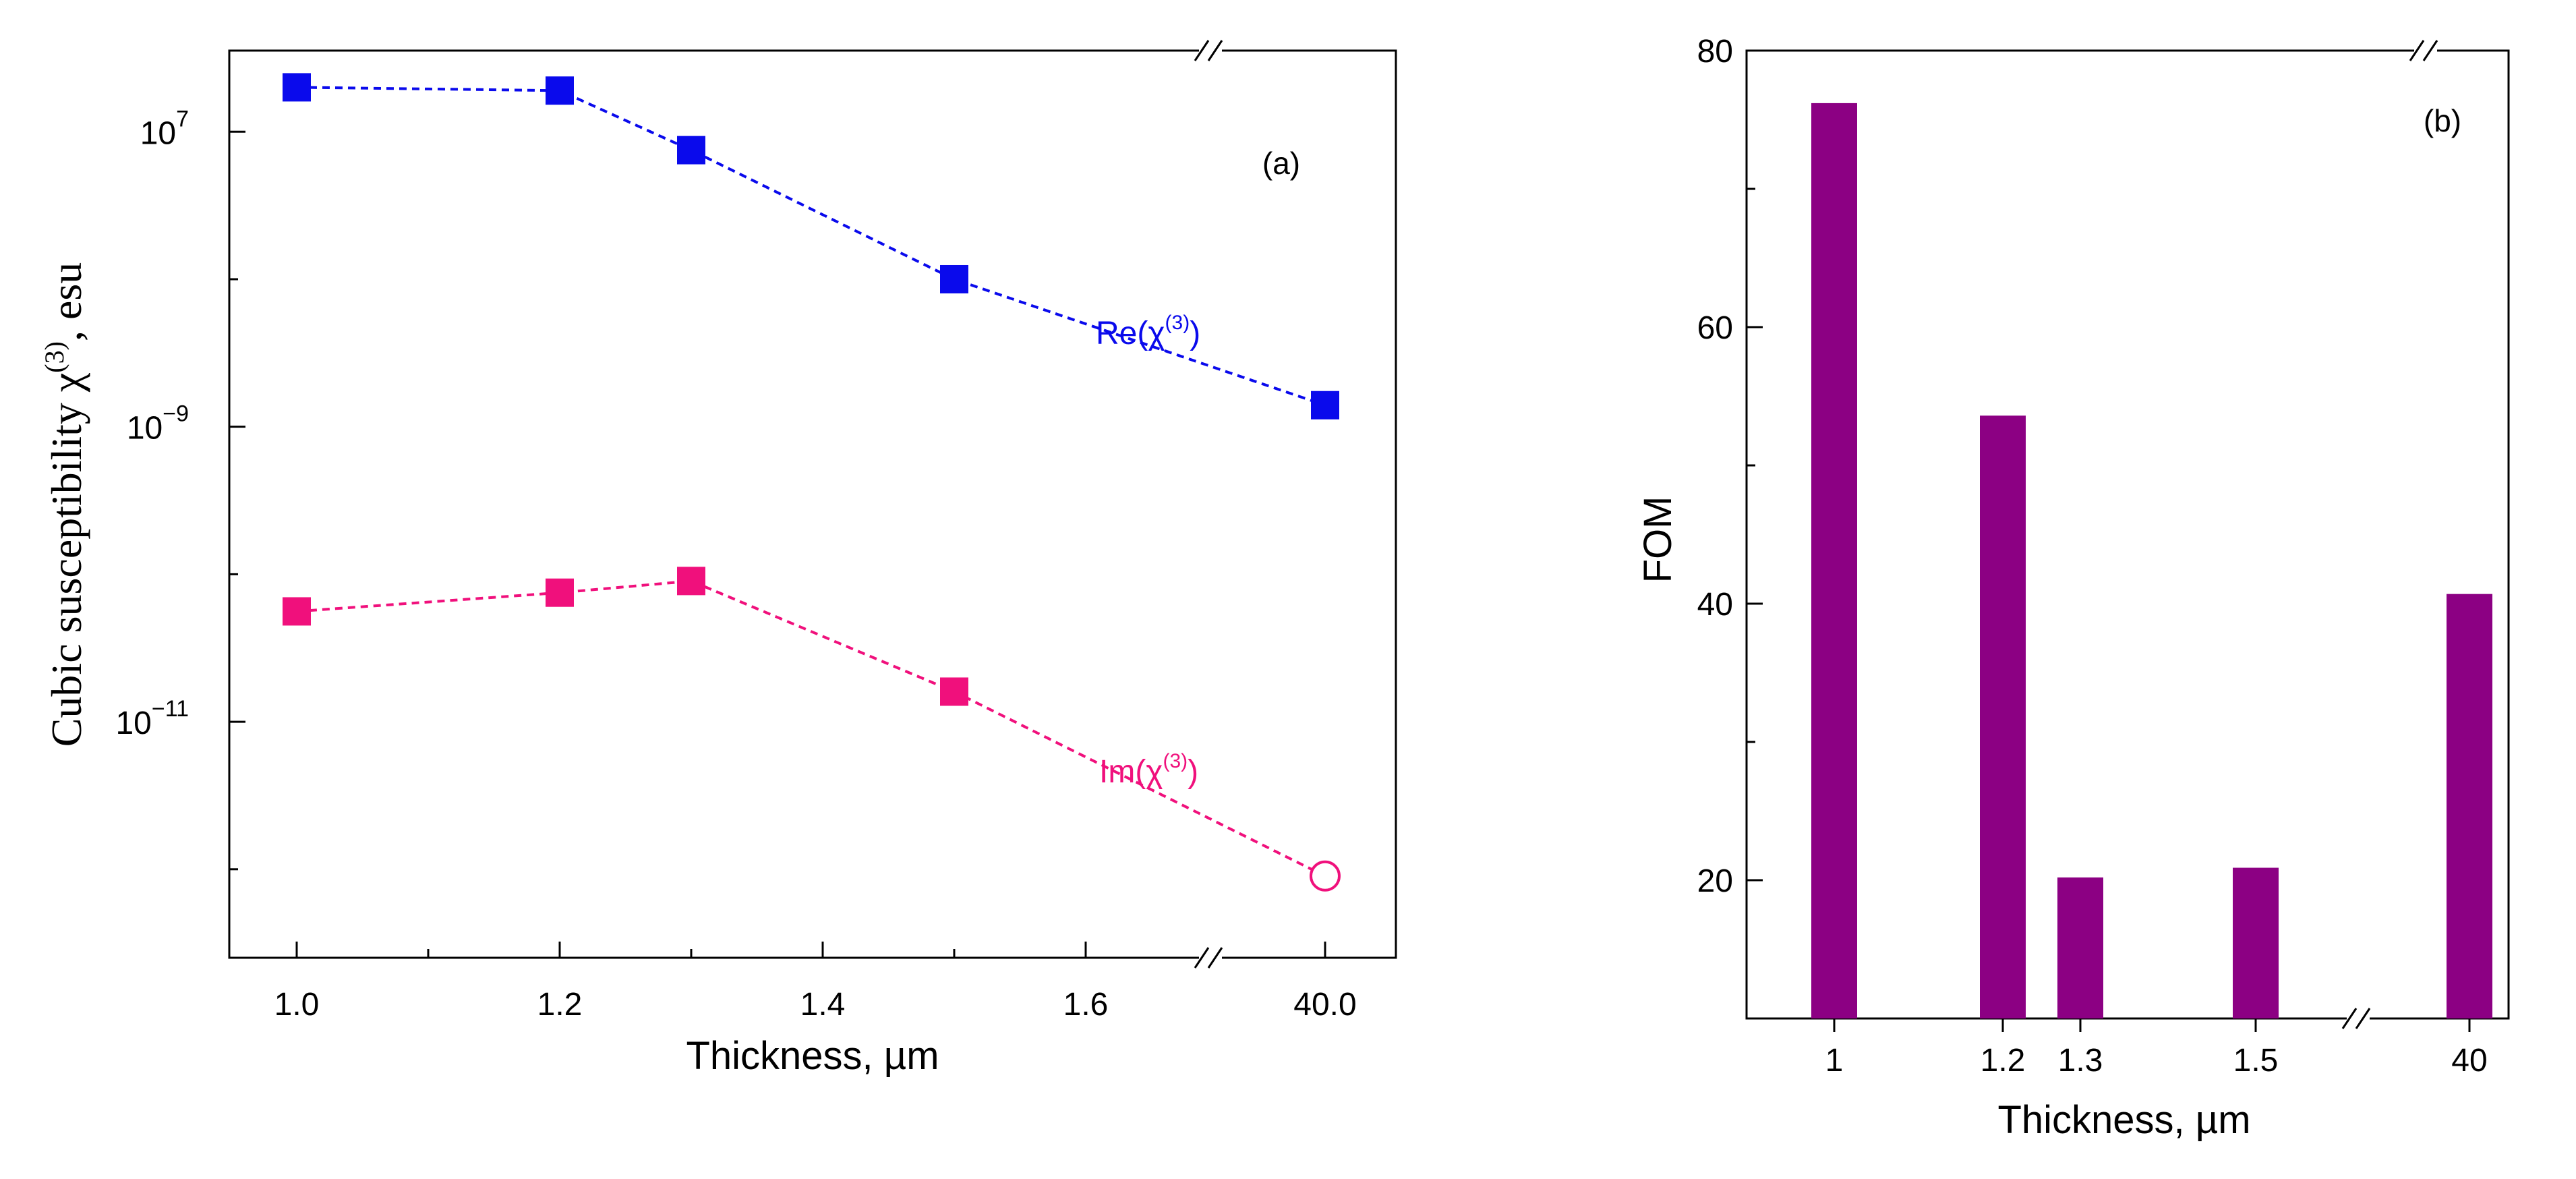  What do you see at coordinates (811, 246) in the screenshot?
I see `panel-a-re-series-line` at bounding box center [811, 246].